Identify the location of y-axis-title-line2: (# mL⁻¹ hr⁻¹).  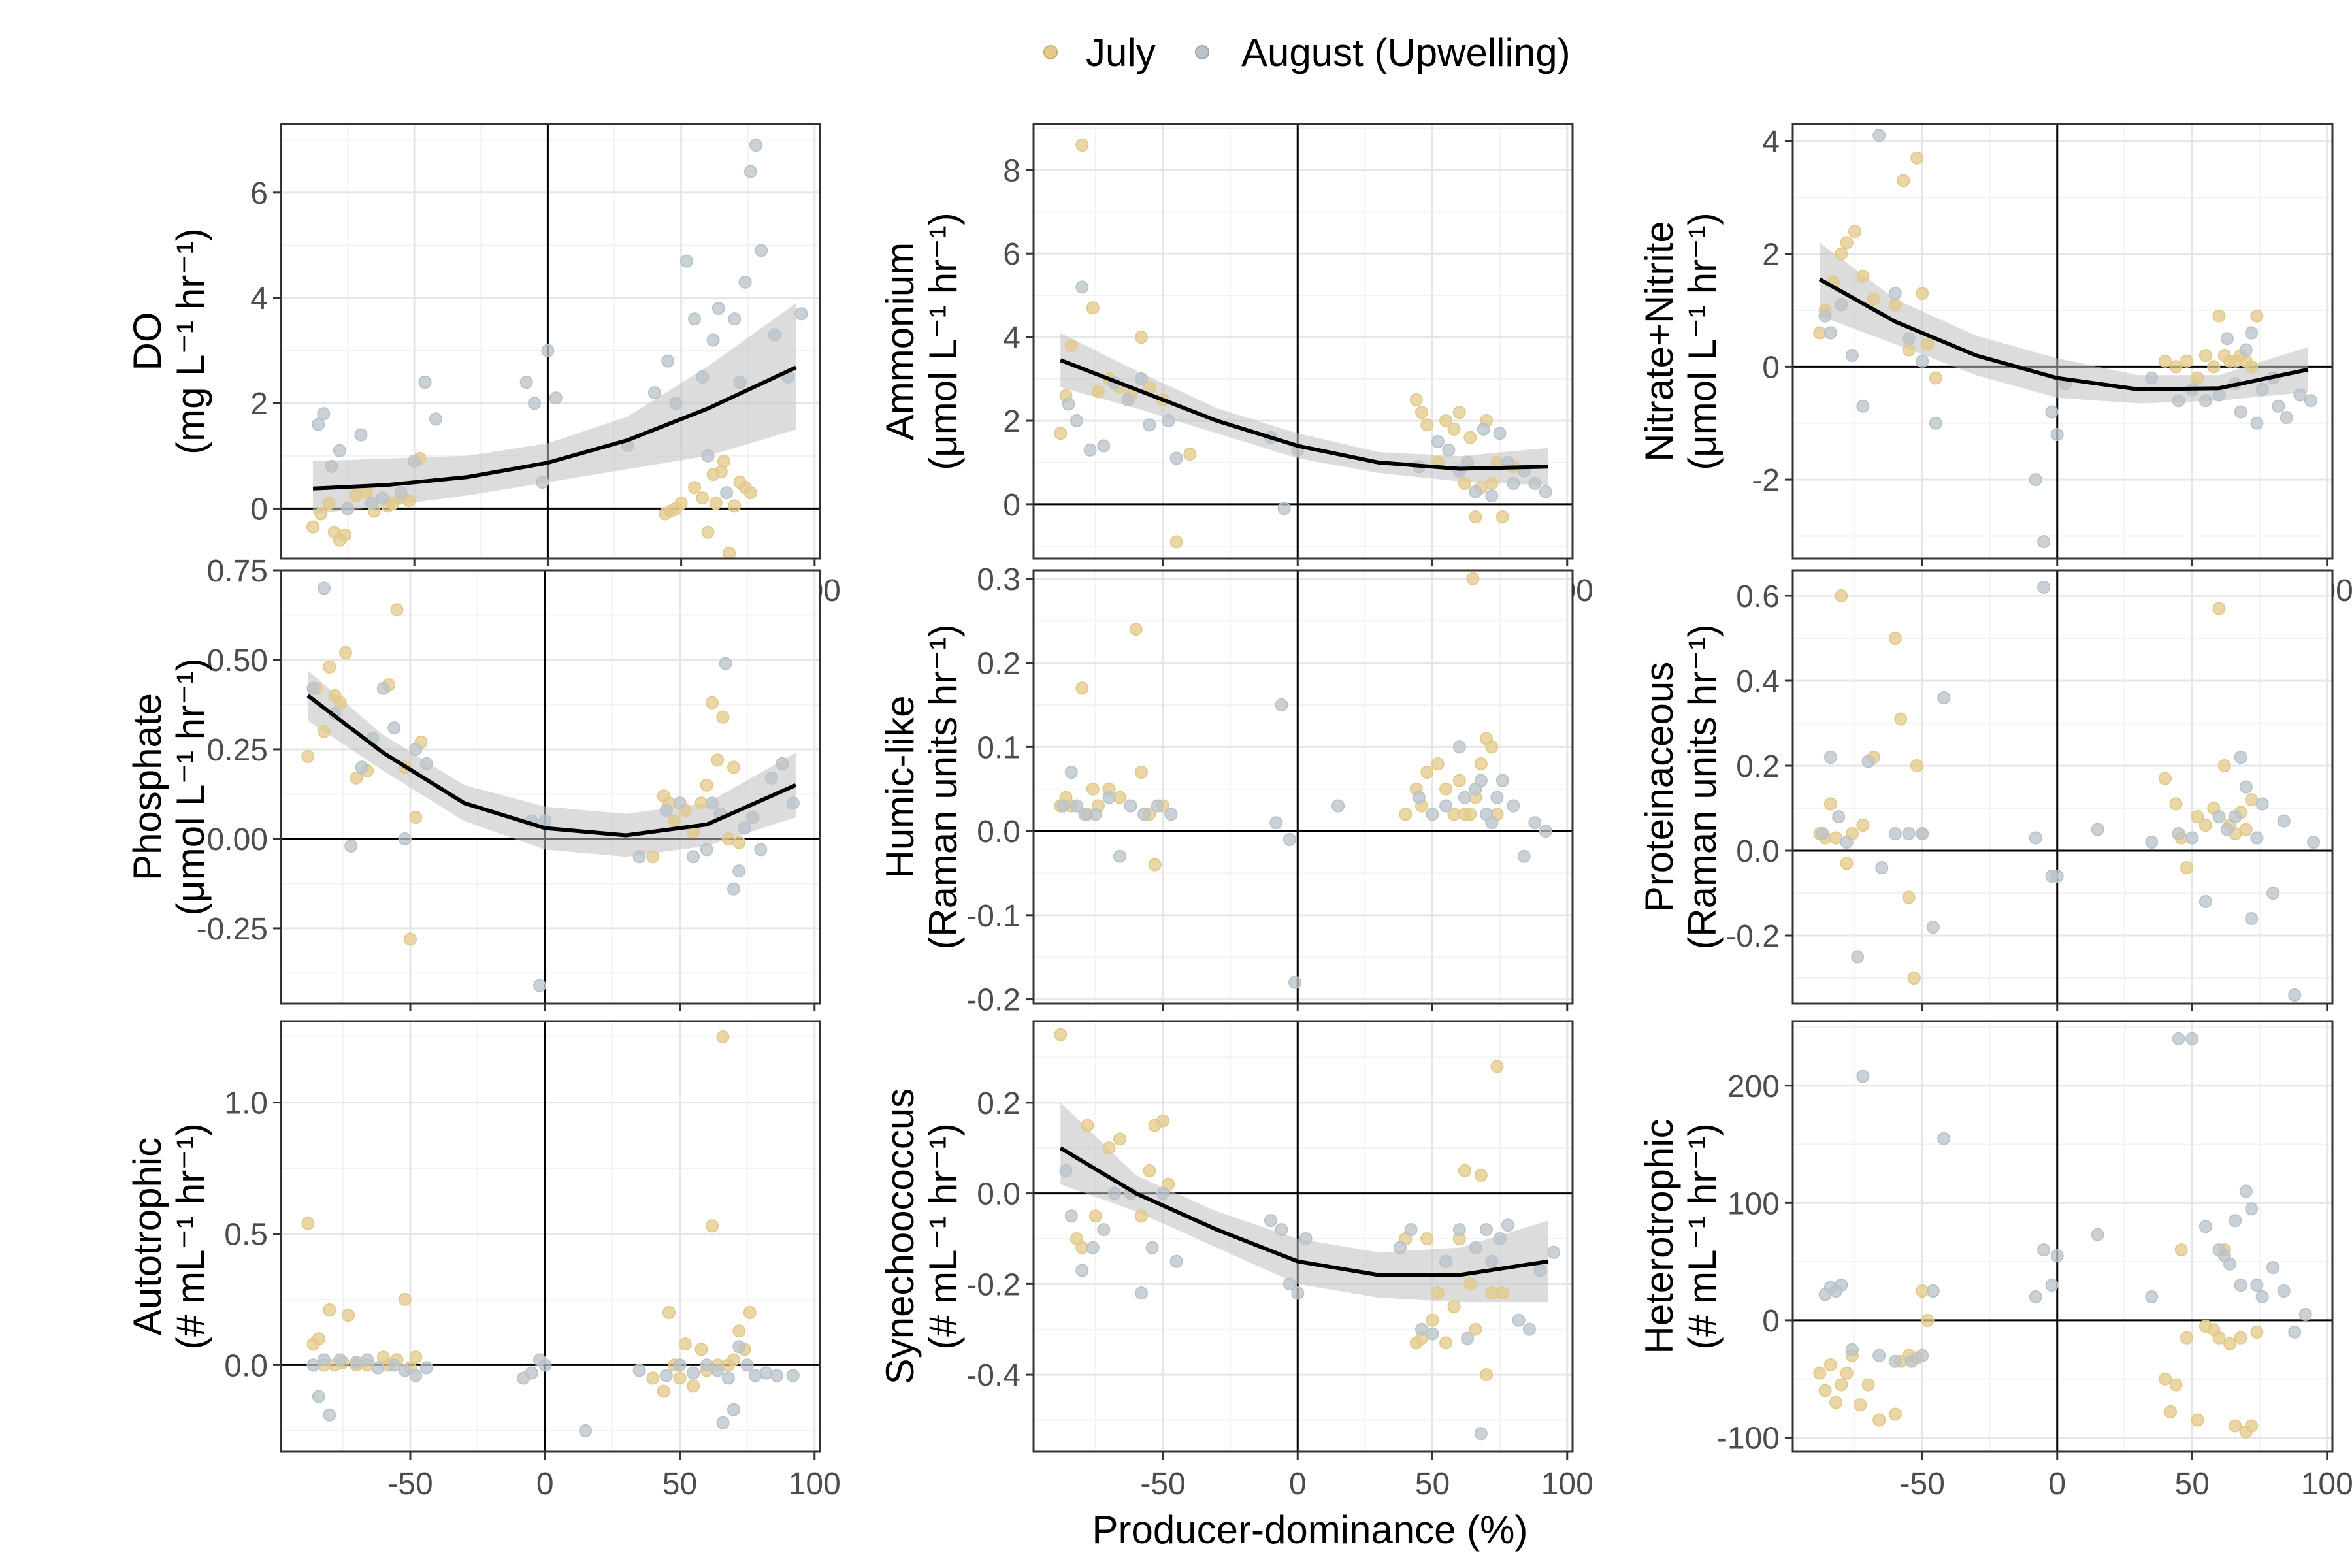
(943, 1236).